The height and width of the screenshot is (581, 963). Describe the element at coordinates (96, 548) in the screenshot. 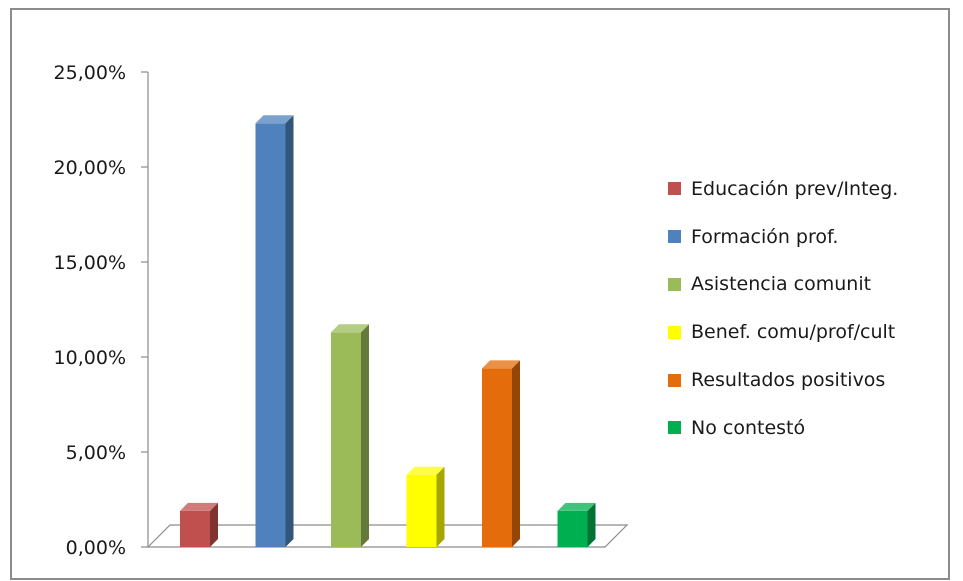

I see `y-tick-label: 0,00%` at that location.